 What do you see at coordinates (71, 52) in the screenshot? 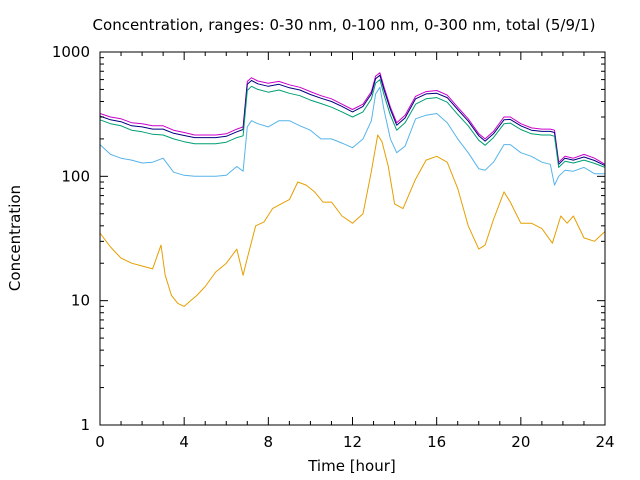
I see `y-tick-label: 1000` at bounding box center [71, 52].